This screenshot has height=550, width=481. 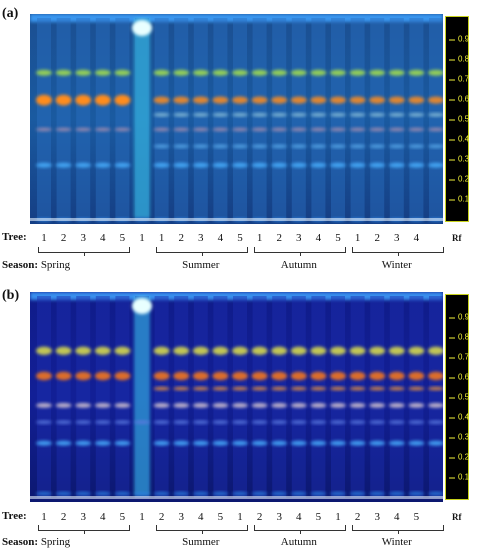 What do you see at coordinates (161, 238) in the screenshot?
I see `lane-number: 1` at bounding box center [161, 238].